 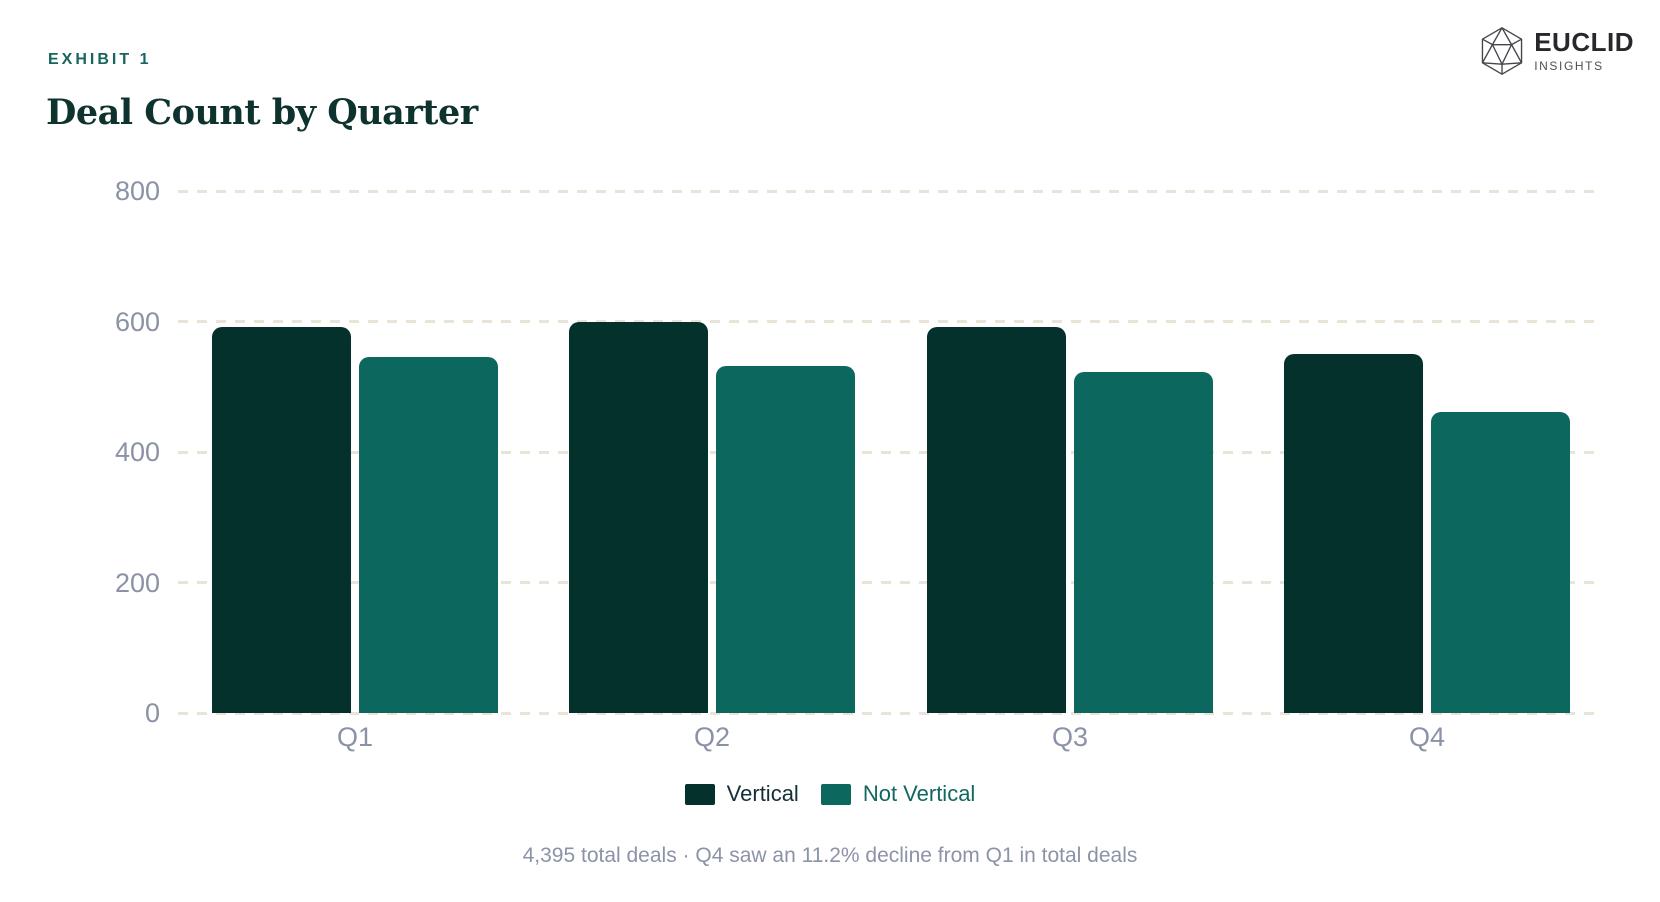 I want to click on y-axis-tick-0: 0, so click(x=152, y=713).